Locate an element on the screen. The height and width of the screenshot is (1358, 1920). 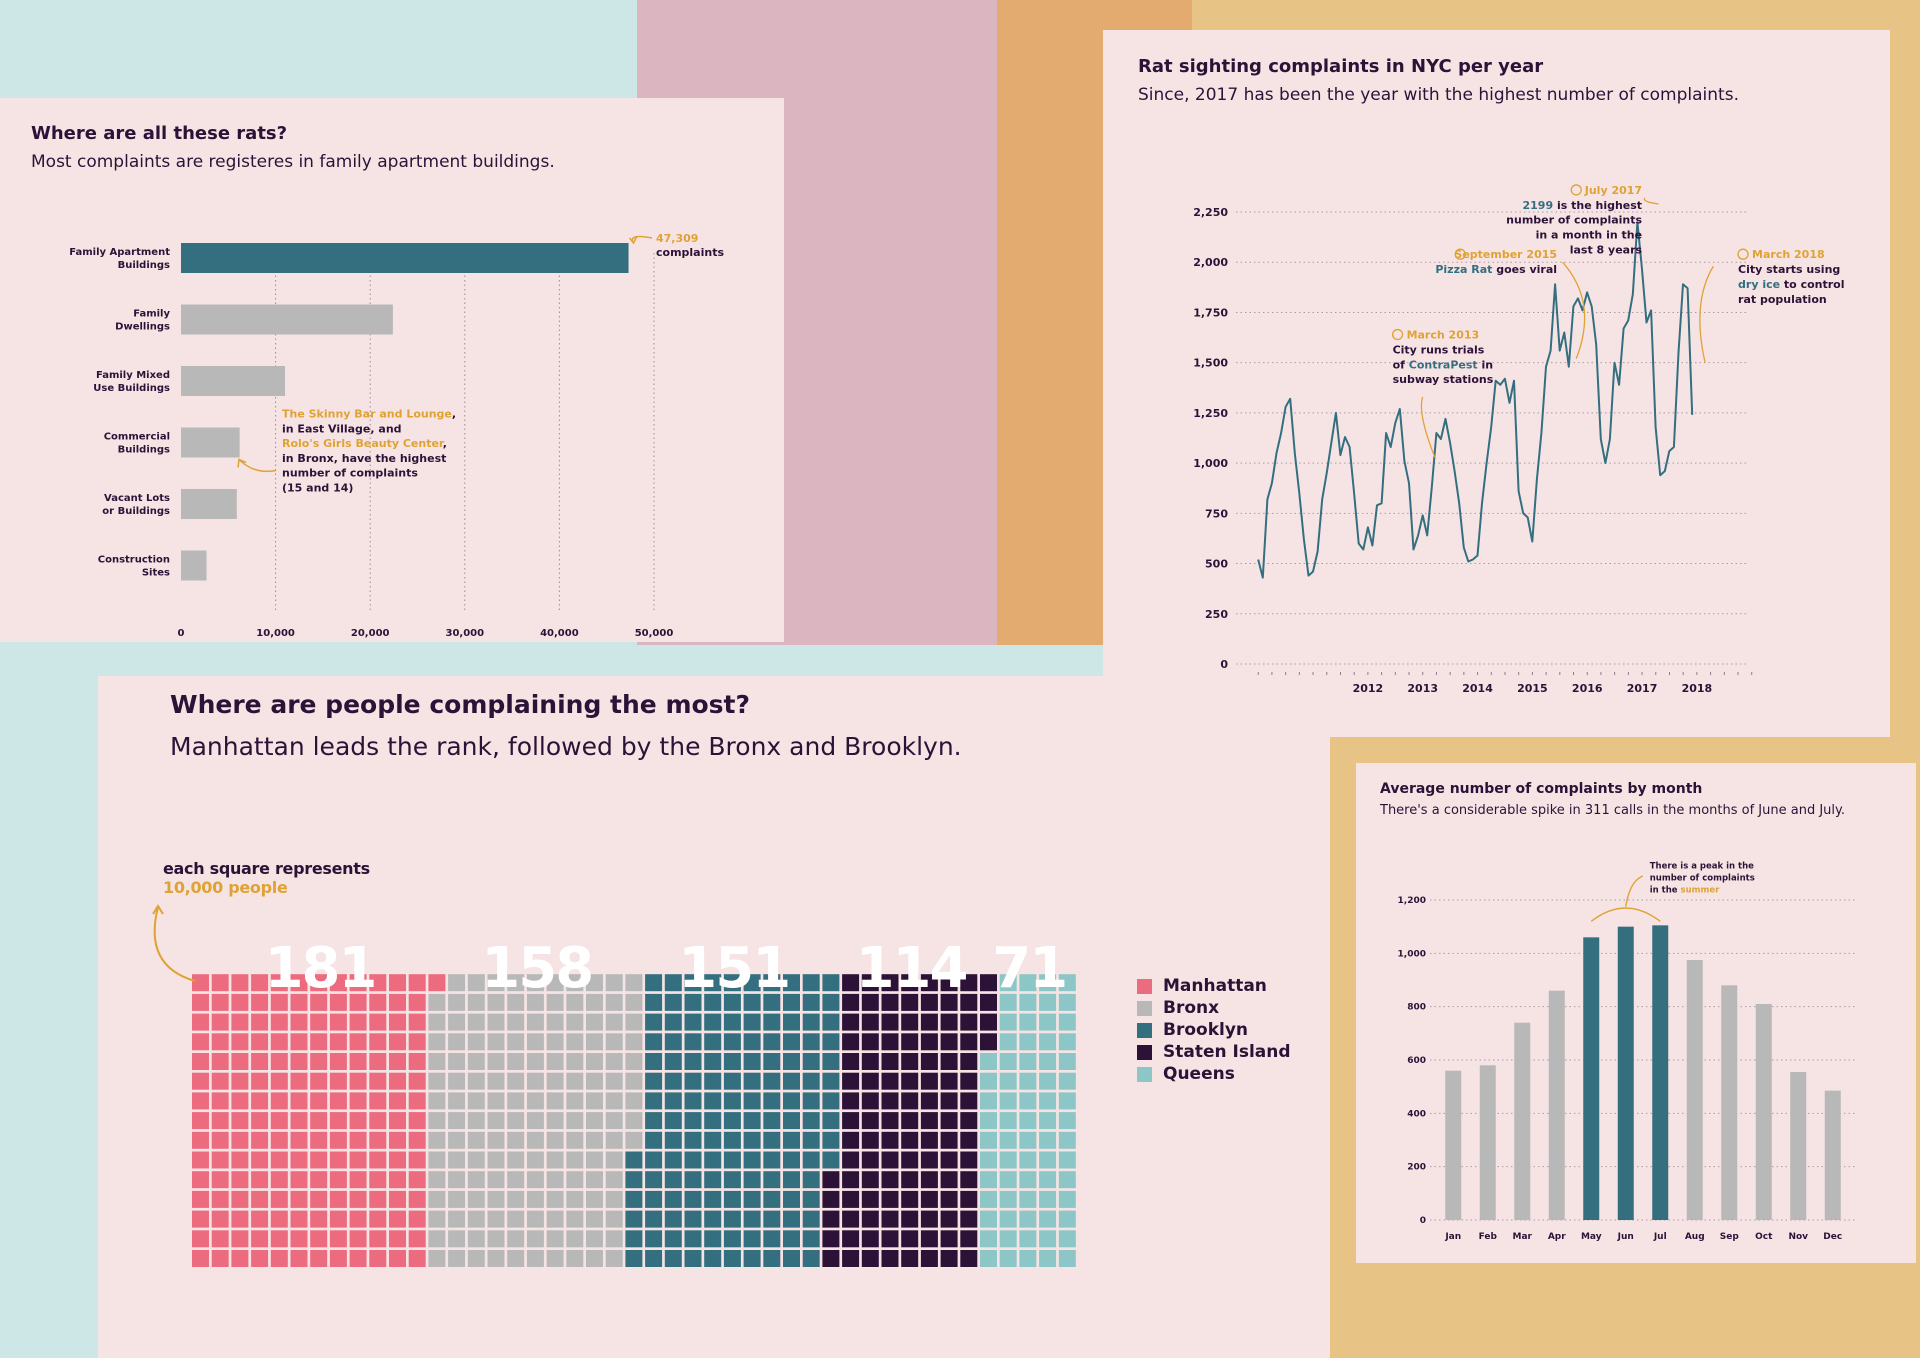
annotation-summer-segment: There is a peak in the is located at coordinates (1702, 866).